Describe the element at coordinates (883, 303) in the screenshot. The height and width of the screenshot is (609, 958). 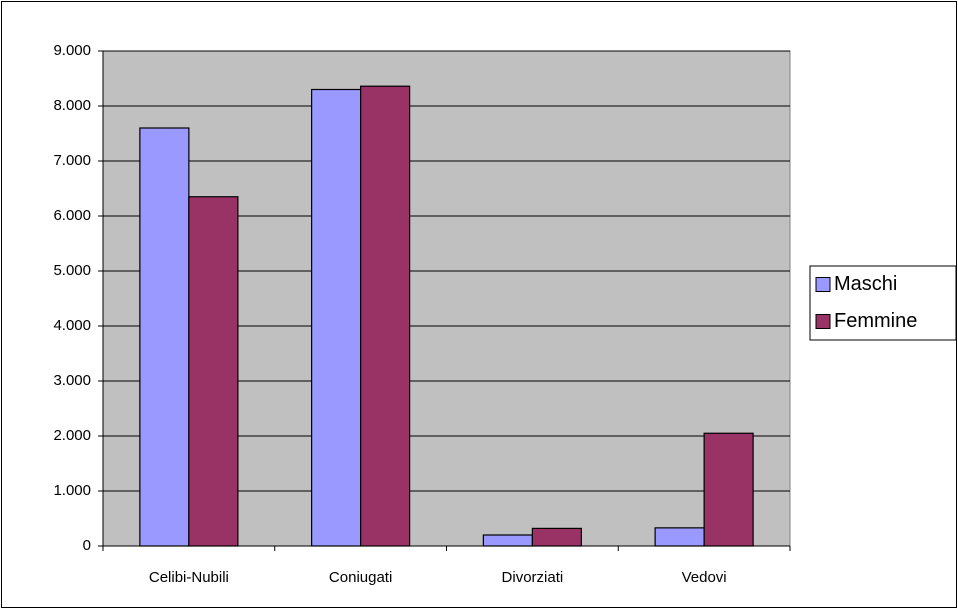
I see `legend-box` at that location.